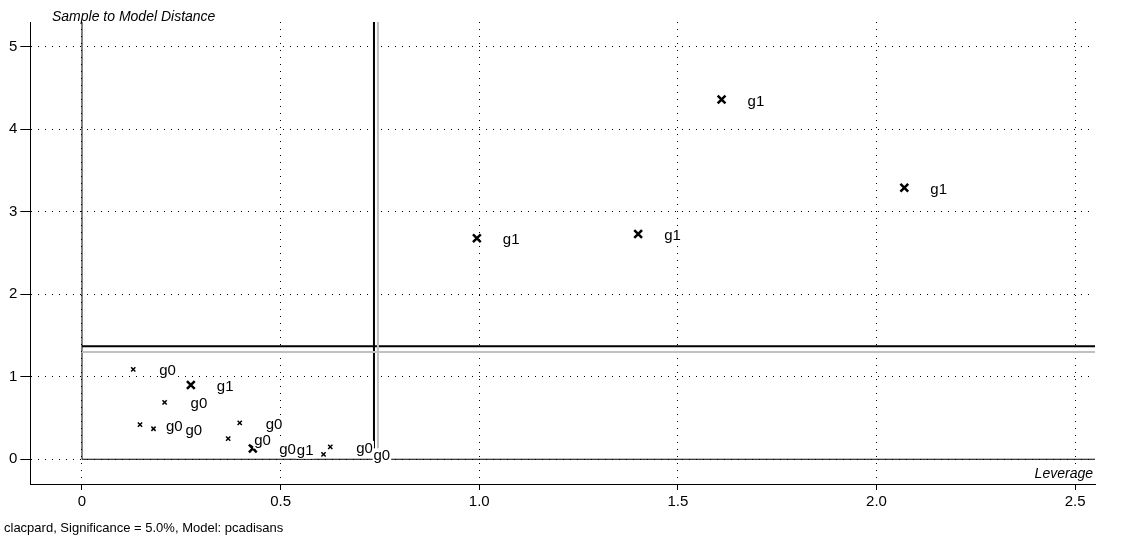  I want to click on y-tick-label: 0, so click(13, 458).